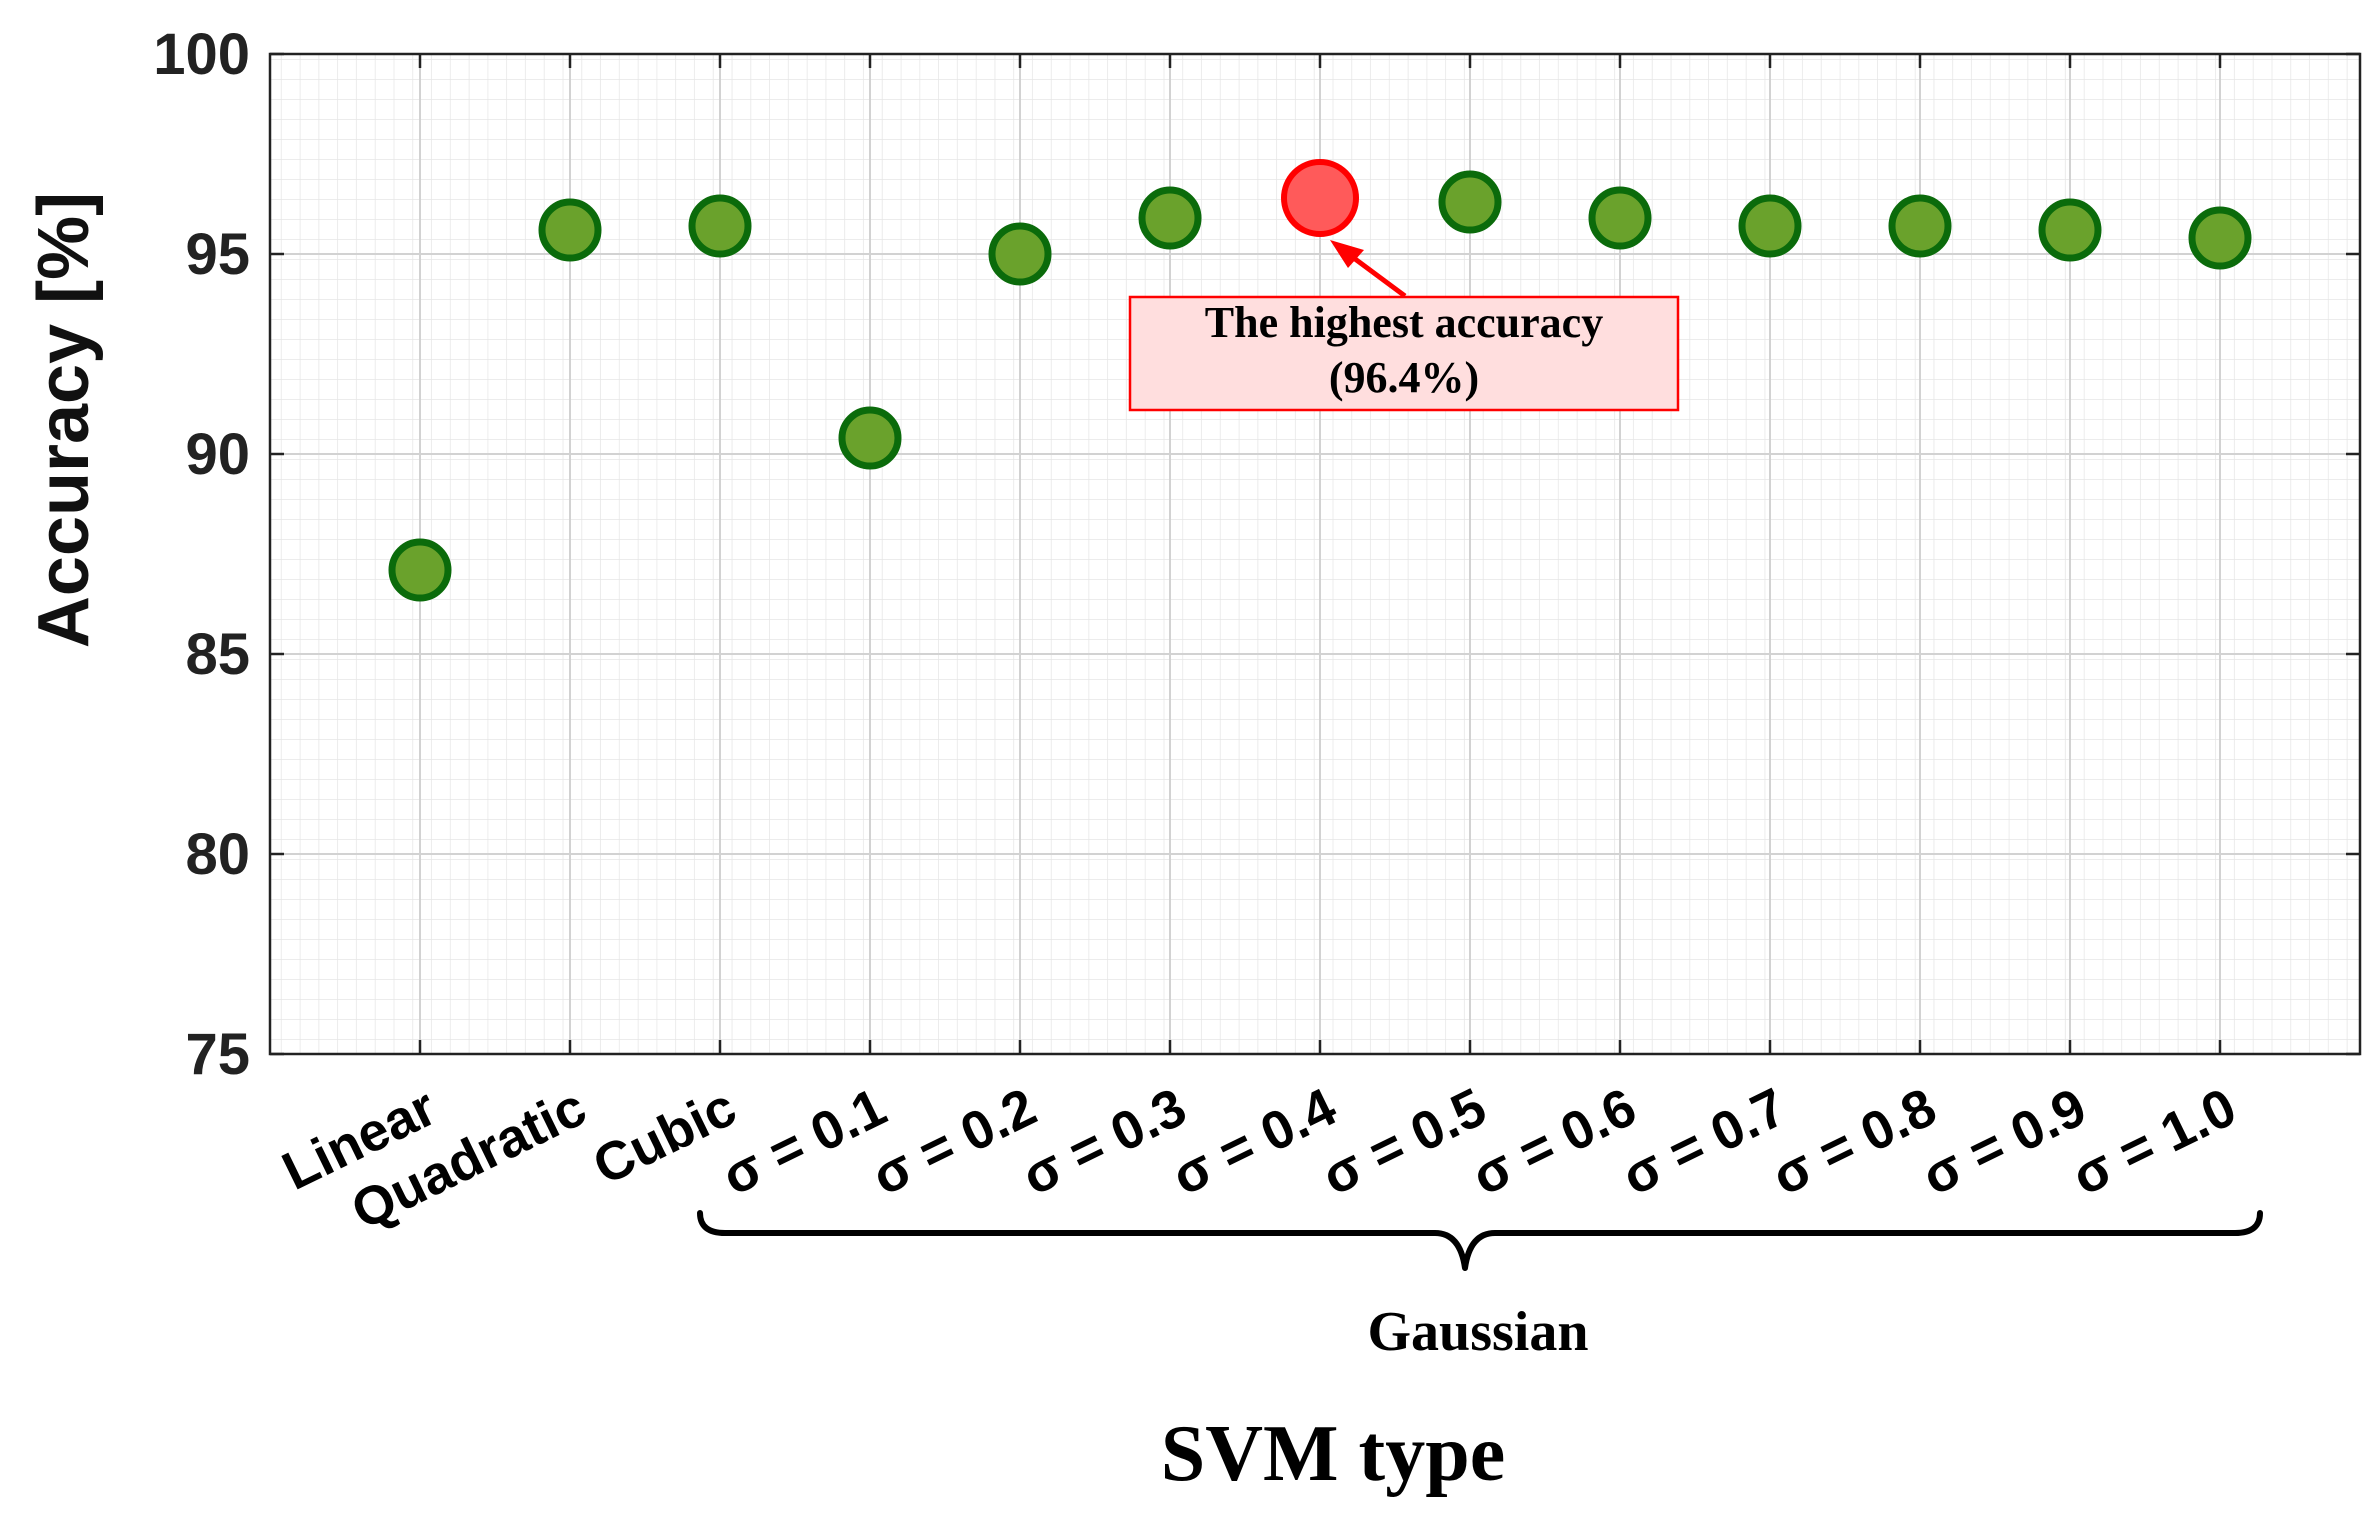 The image size is (2377, 1513). I want to click on x-tick-label: σ = 0.2, so click(954, 1142).